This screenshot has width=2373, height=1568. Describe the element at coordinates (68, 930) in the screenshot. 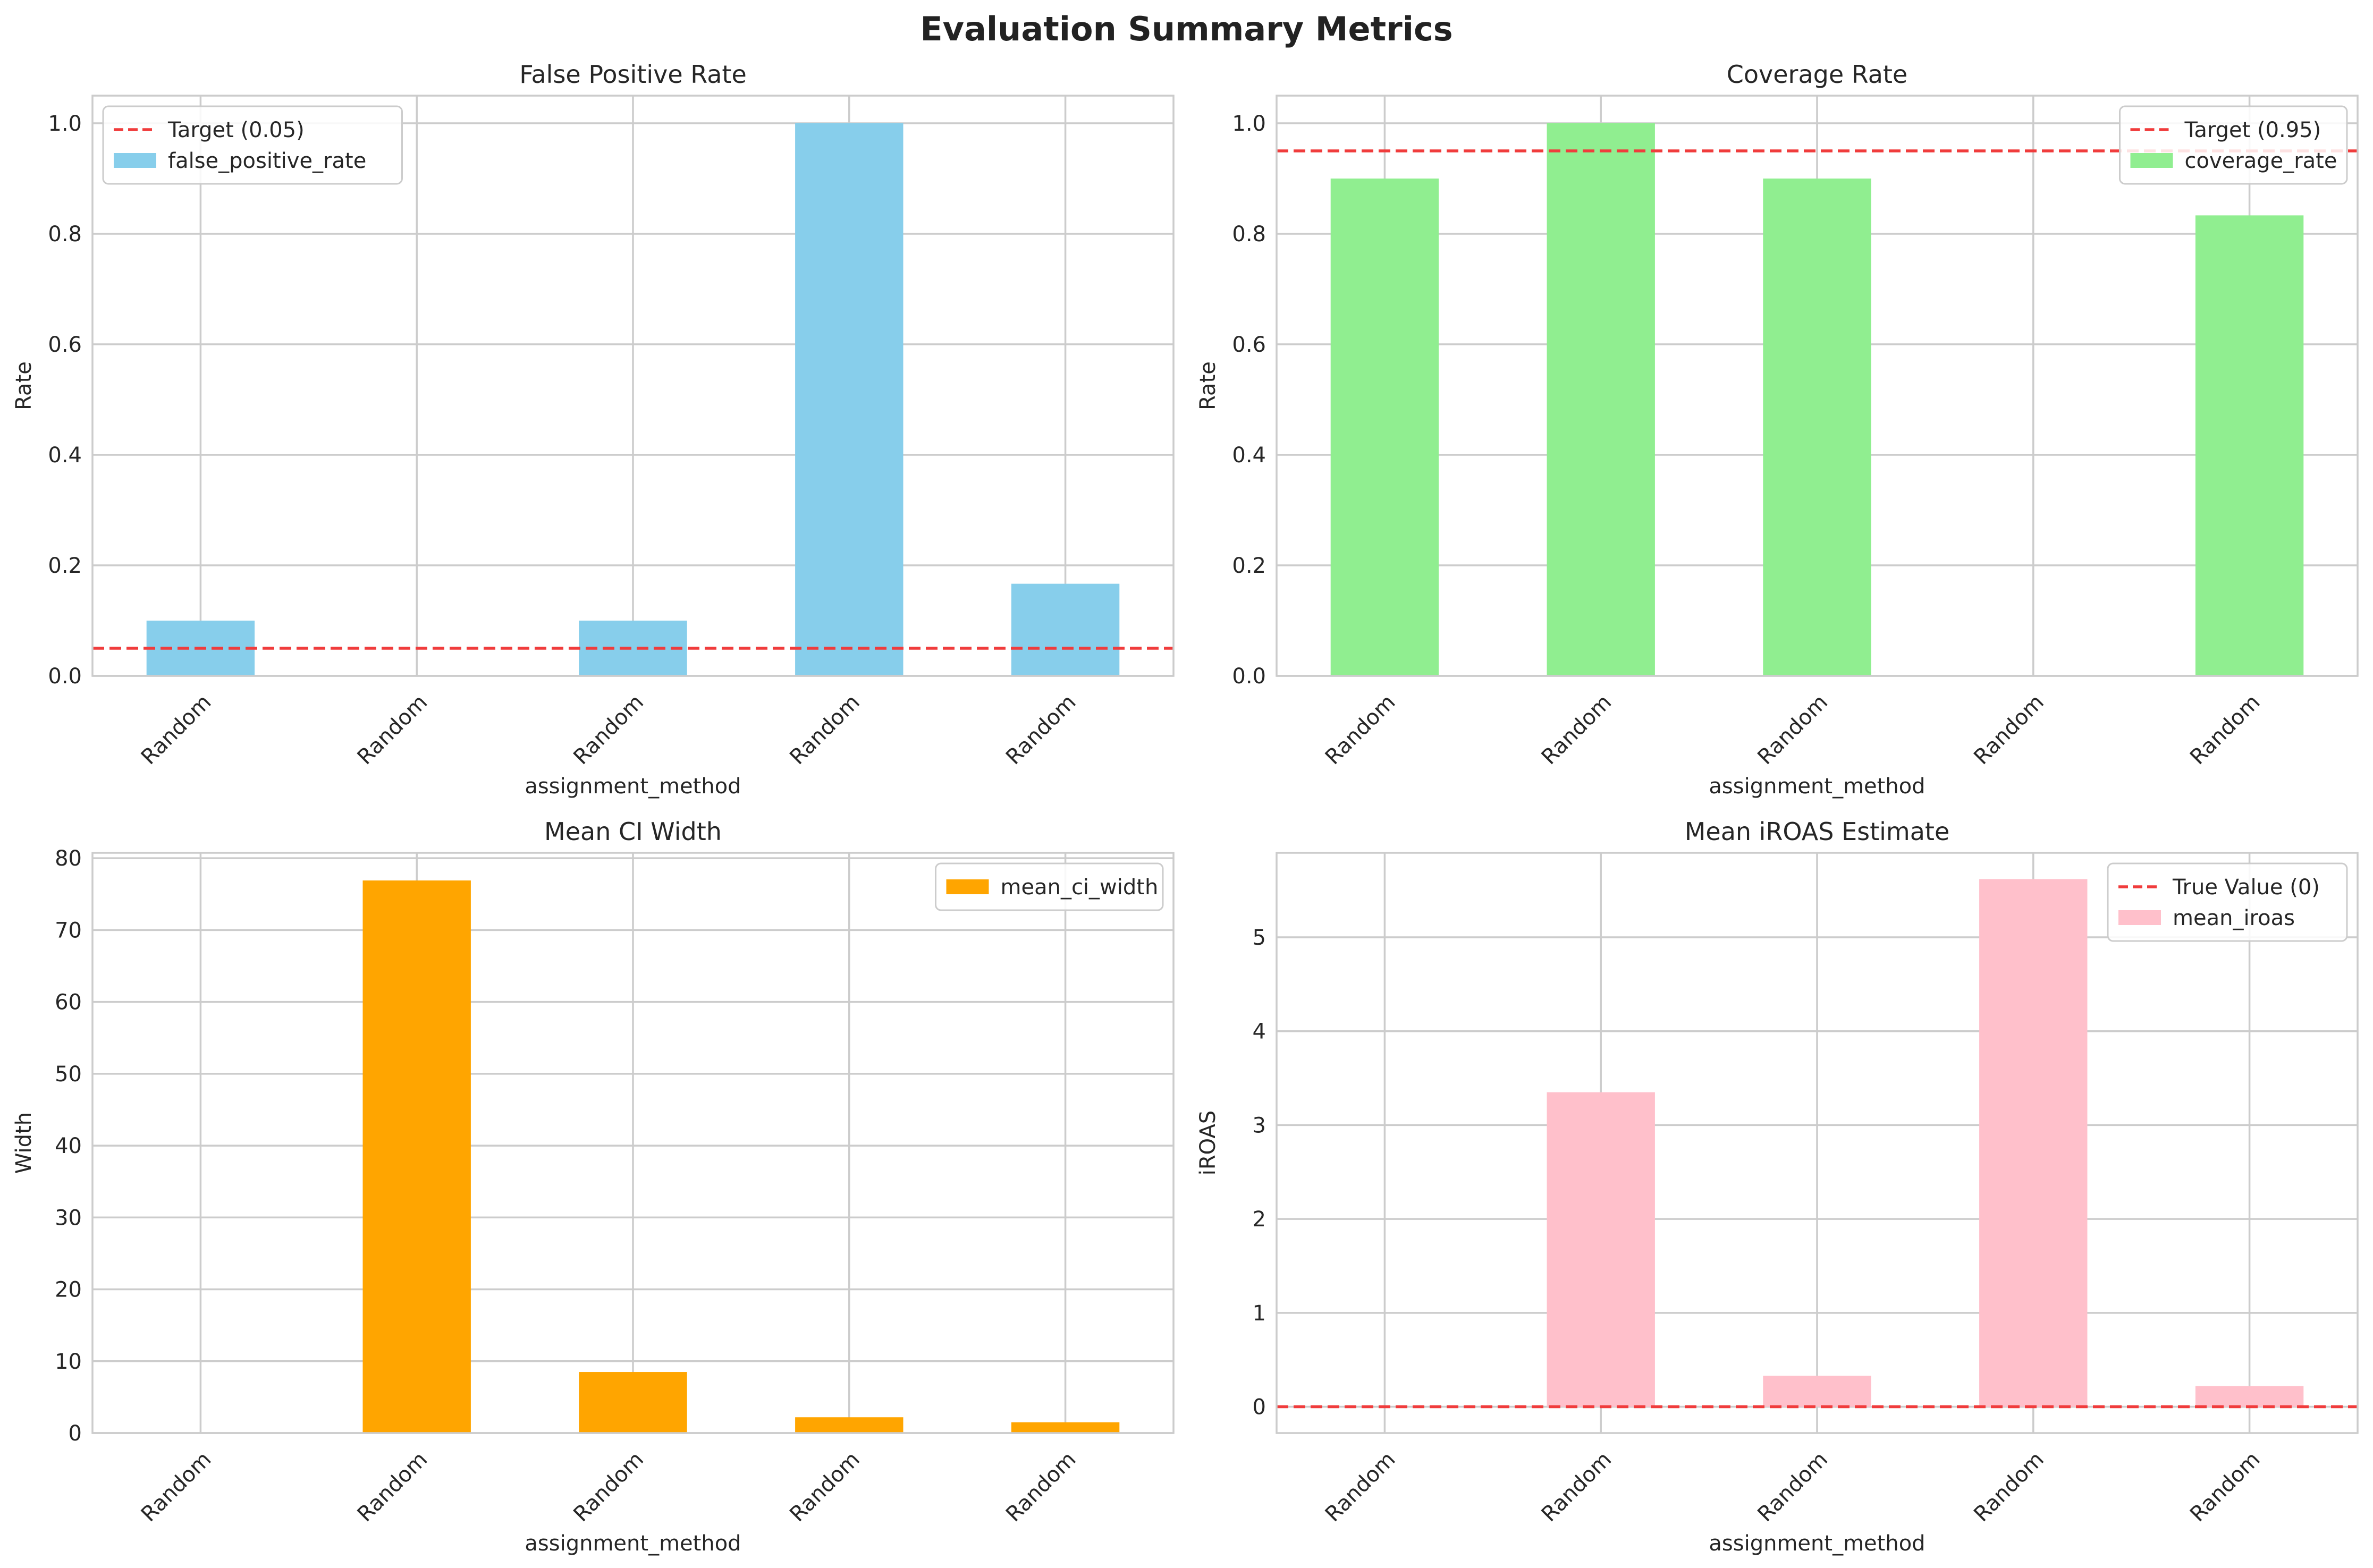

I see `y-tick-label: 70` at that location.